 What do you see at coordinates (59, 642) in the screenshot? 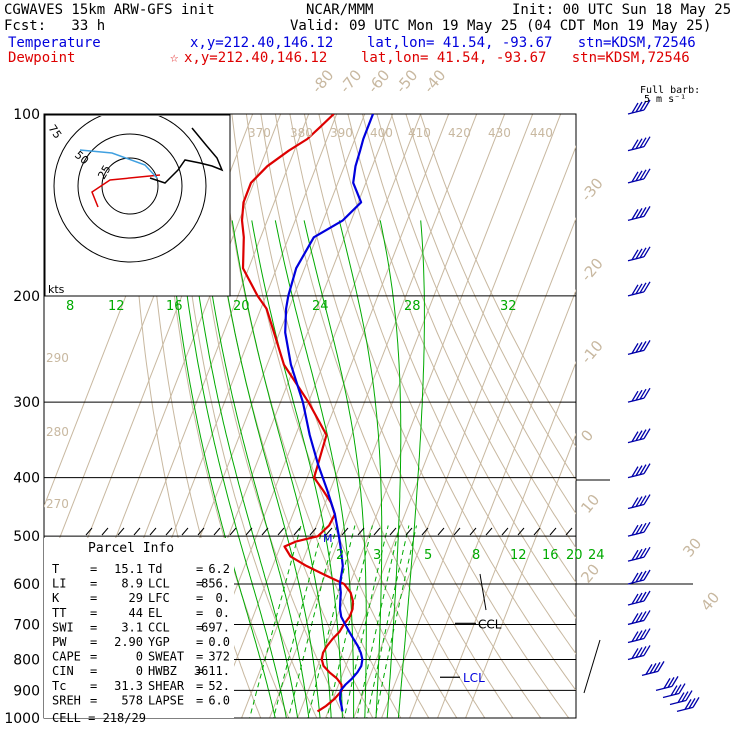
I see `parcel-param-name: PW` at bounding box center [59, 642].